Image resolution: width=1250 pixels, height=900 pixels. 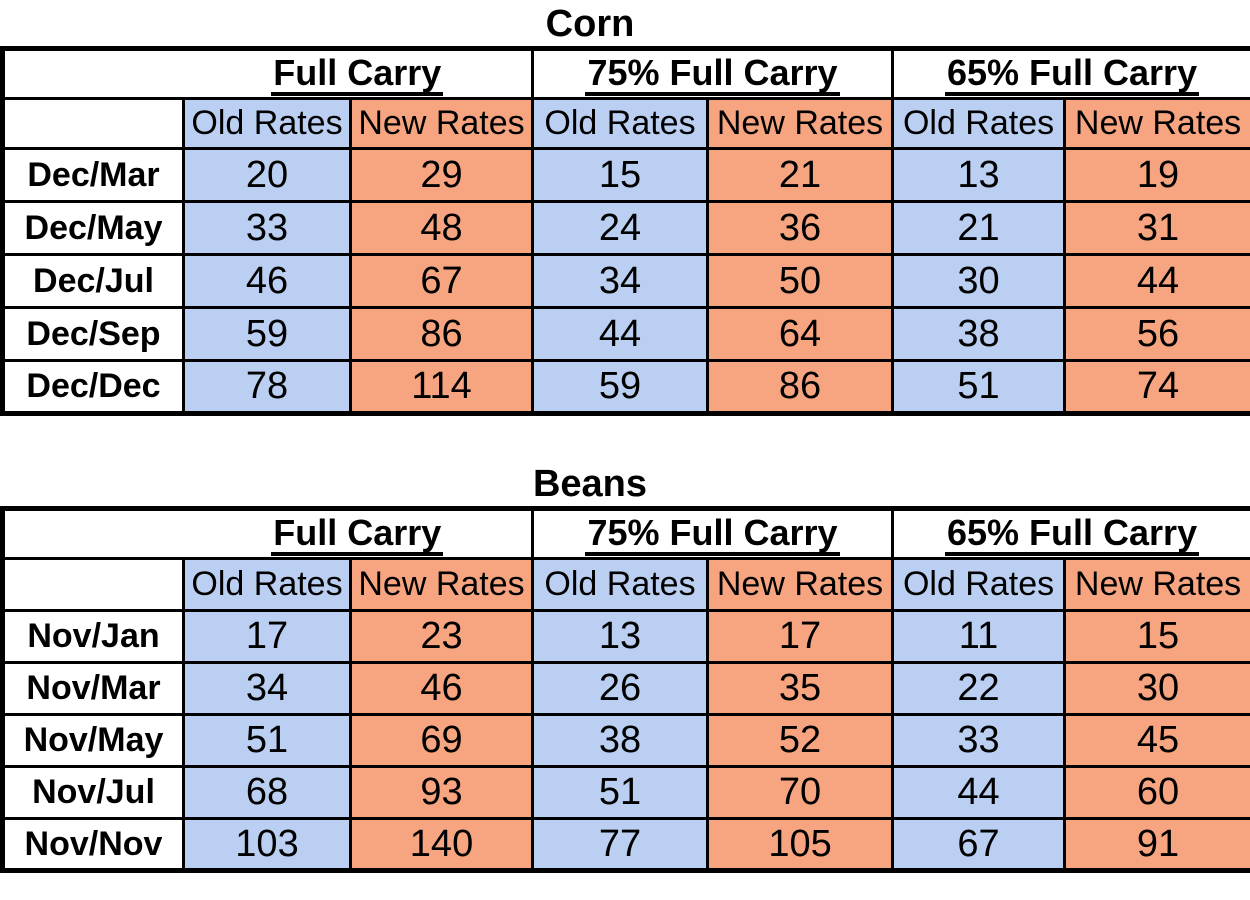 What do you see at coordinates (800, 688) in the screenshot?
I see `value-cell: 35` at bounding box center [800, 688].